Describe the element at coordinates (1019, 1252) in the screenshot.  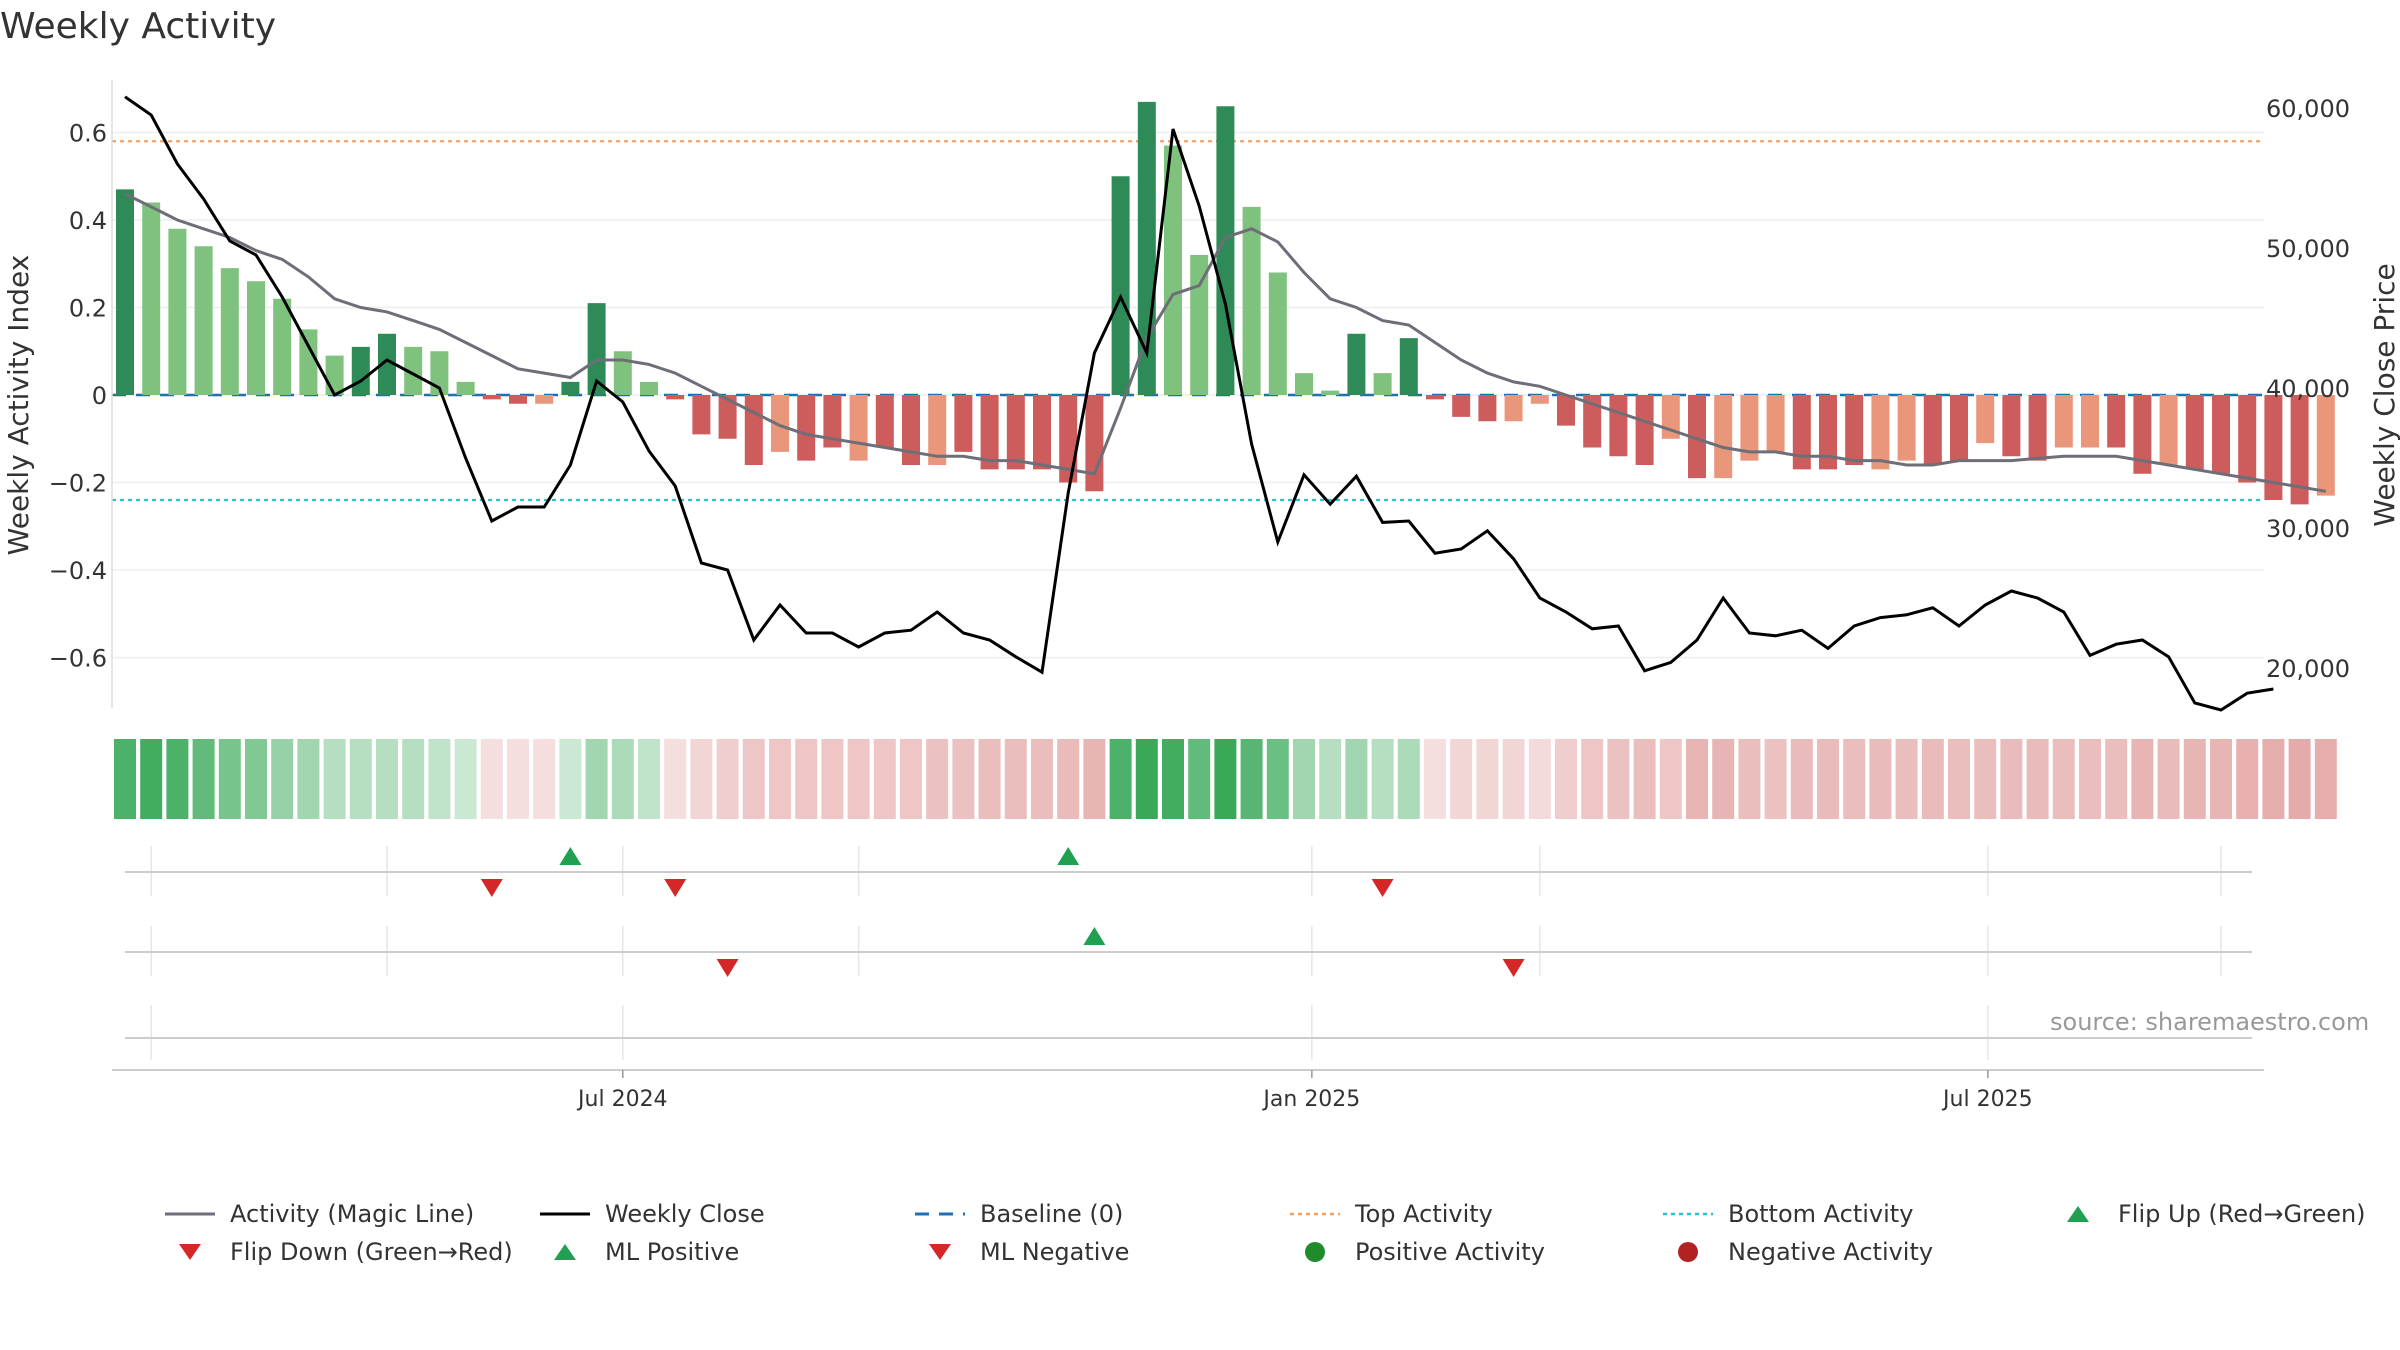
I see `legend-item: ML Negative` at that location.